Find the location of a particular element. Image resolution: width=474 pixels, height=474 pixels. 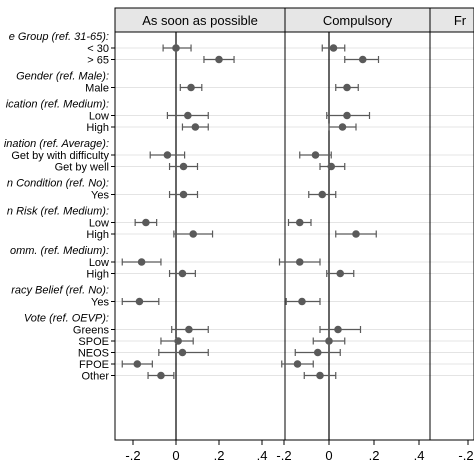

group-label: ication (ref. Medium): is located at coordinates (57, 105).